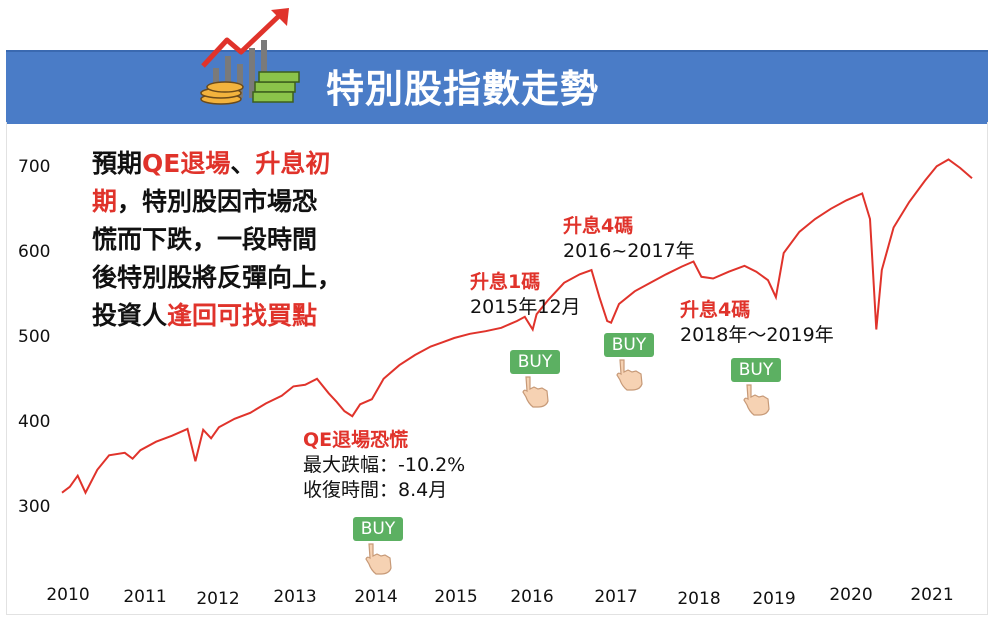 This screenshot has height=622, width=995. I want to click on note-text: ，特別股因市場恐, so click(217, 201).